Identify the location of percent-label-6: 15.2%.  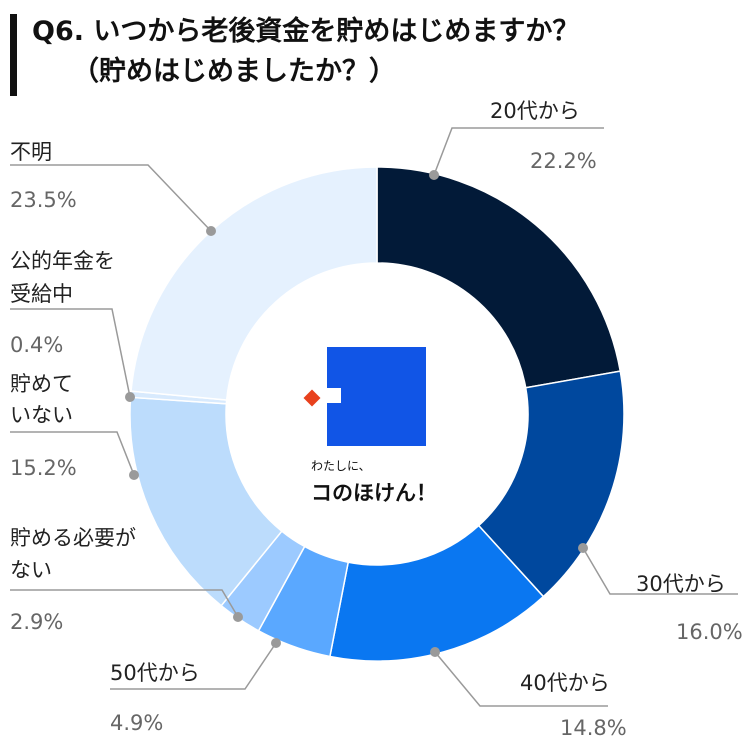
(43, 468).